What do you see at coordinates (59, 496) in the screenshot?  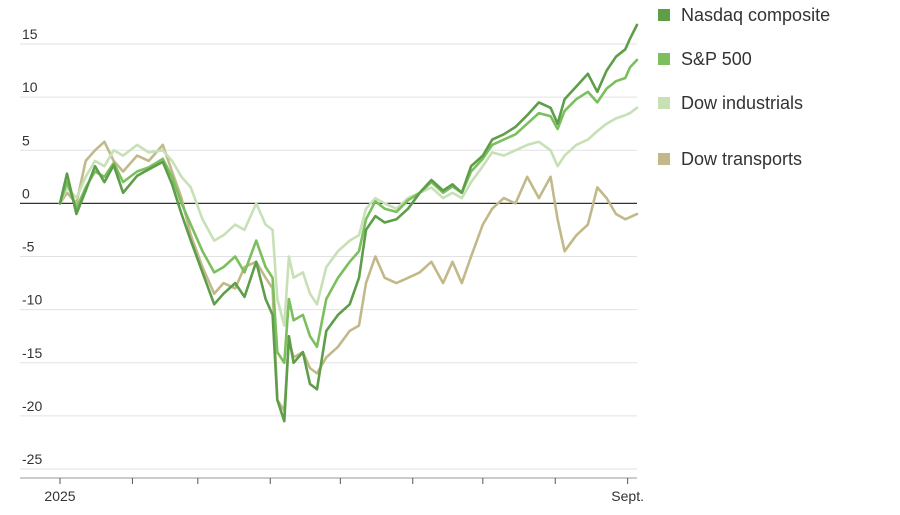 I see `x-tick-label: 2025` at bounding box center [59, 496].